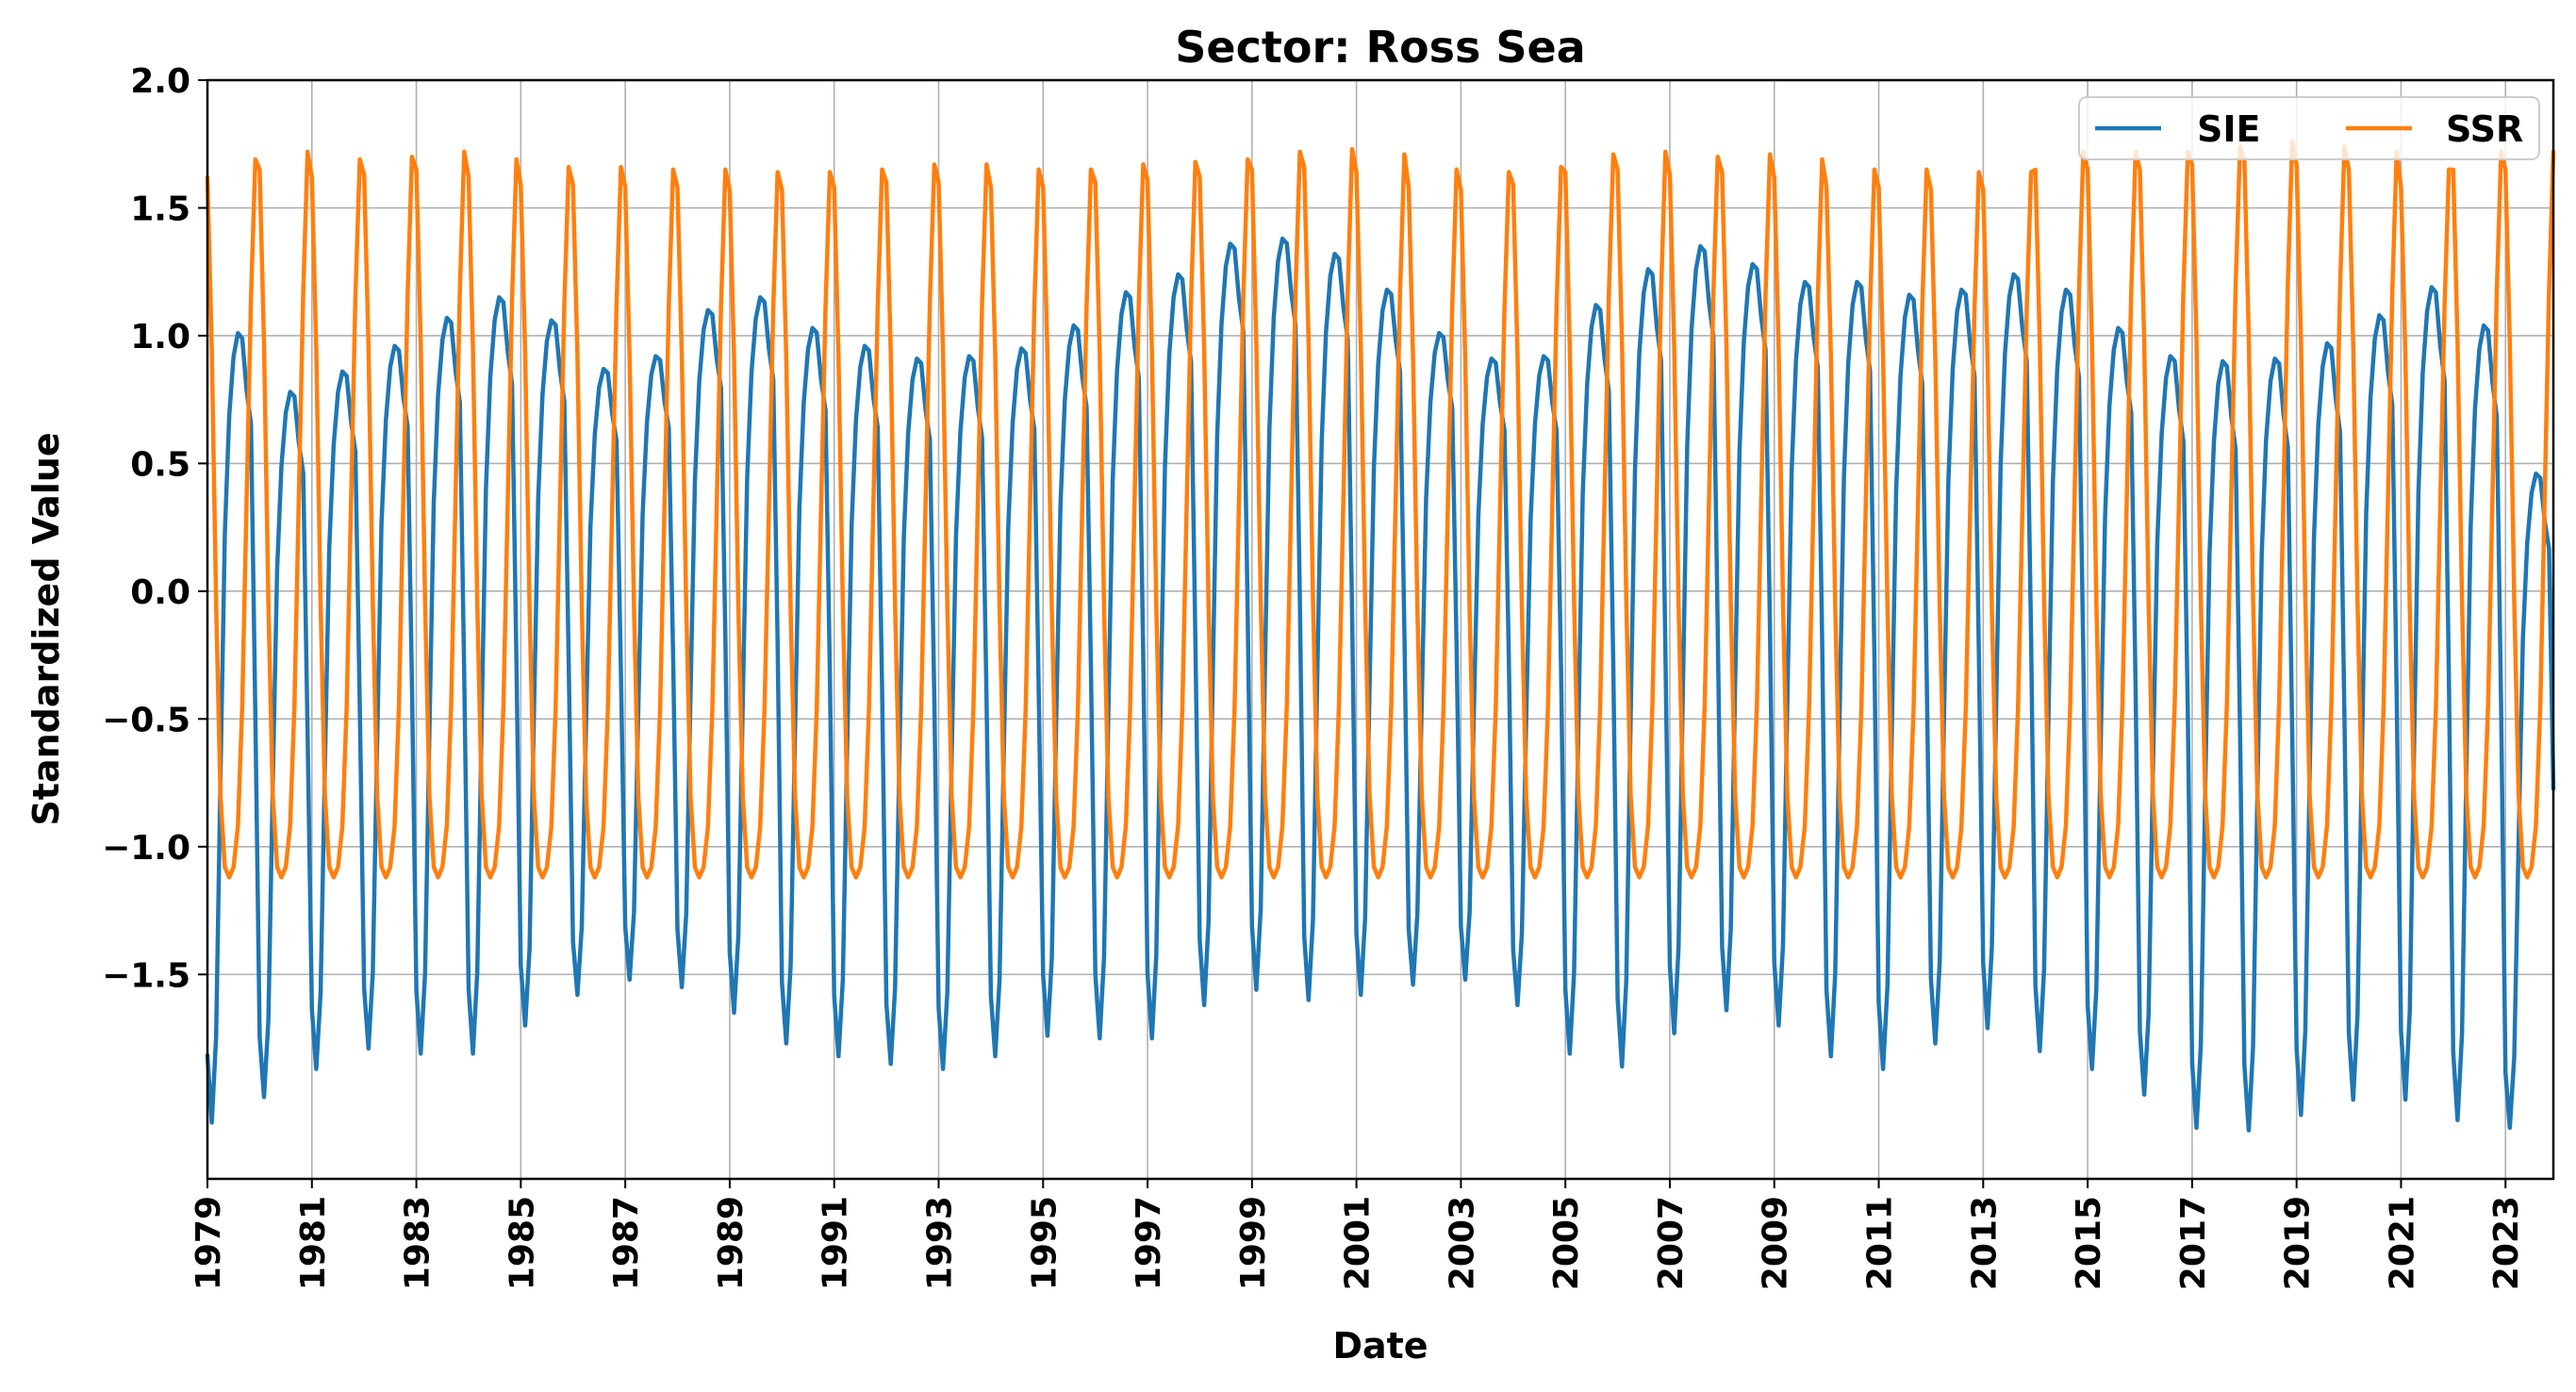 This screenshot has width=2576, height=1392. What do you see at coordinates (418, 1243) in the screenshot?
I see `x-tick-label: 1983` at bounding box center [418, 1243].